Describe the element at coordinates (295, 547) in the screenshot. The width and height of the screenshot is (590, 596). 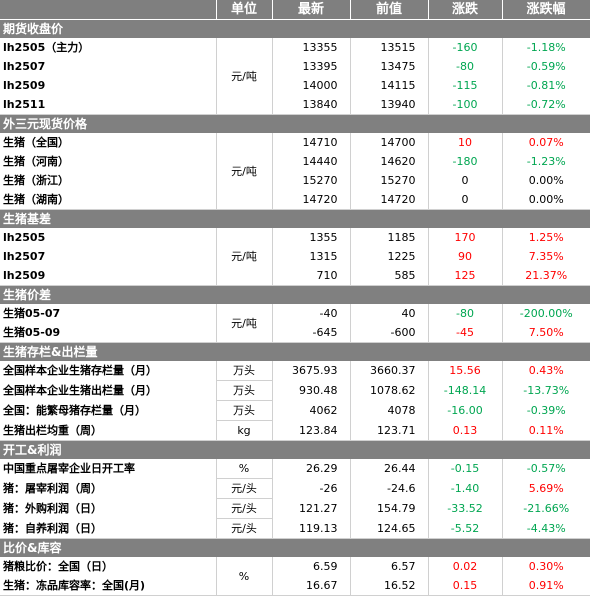
I see `section-title: 比价&库容` at that location.